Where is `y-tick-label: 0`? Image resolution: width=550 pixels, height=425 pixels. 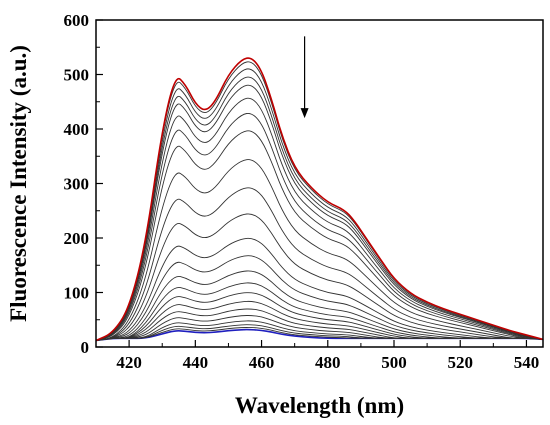
y-tick-label: 0 is located at coordinates (85, 347).